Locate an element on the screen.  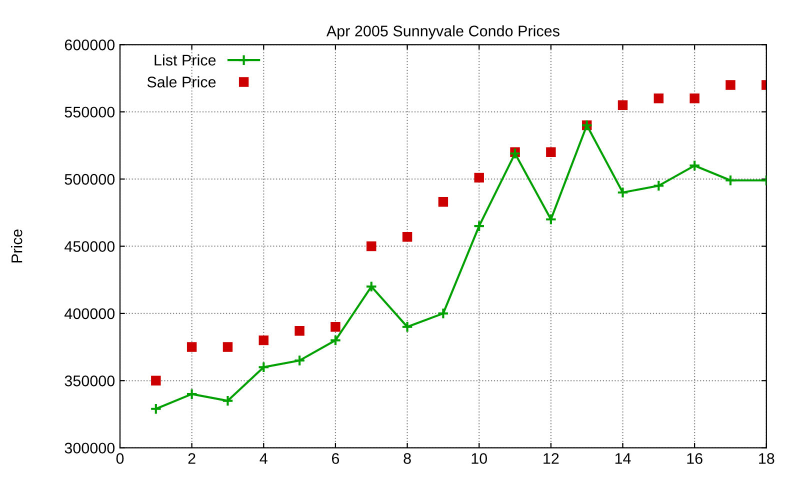
y-tick-label: 500000 is located at coordinates (89, 179).